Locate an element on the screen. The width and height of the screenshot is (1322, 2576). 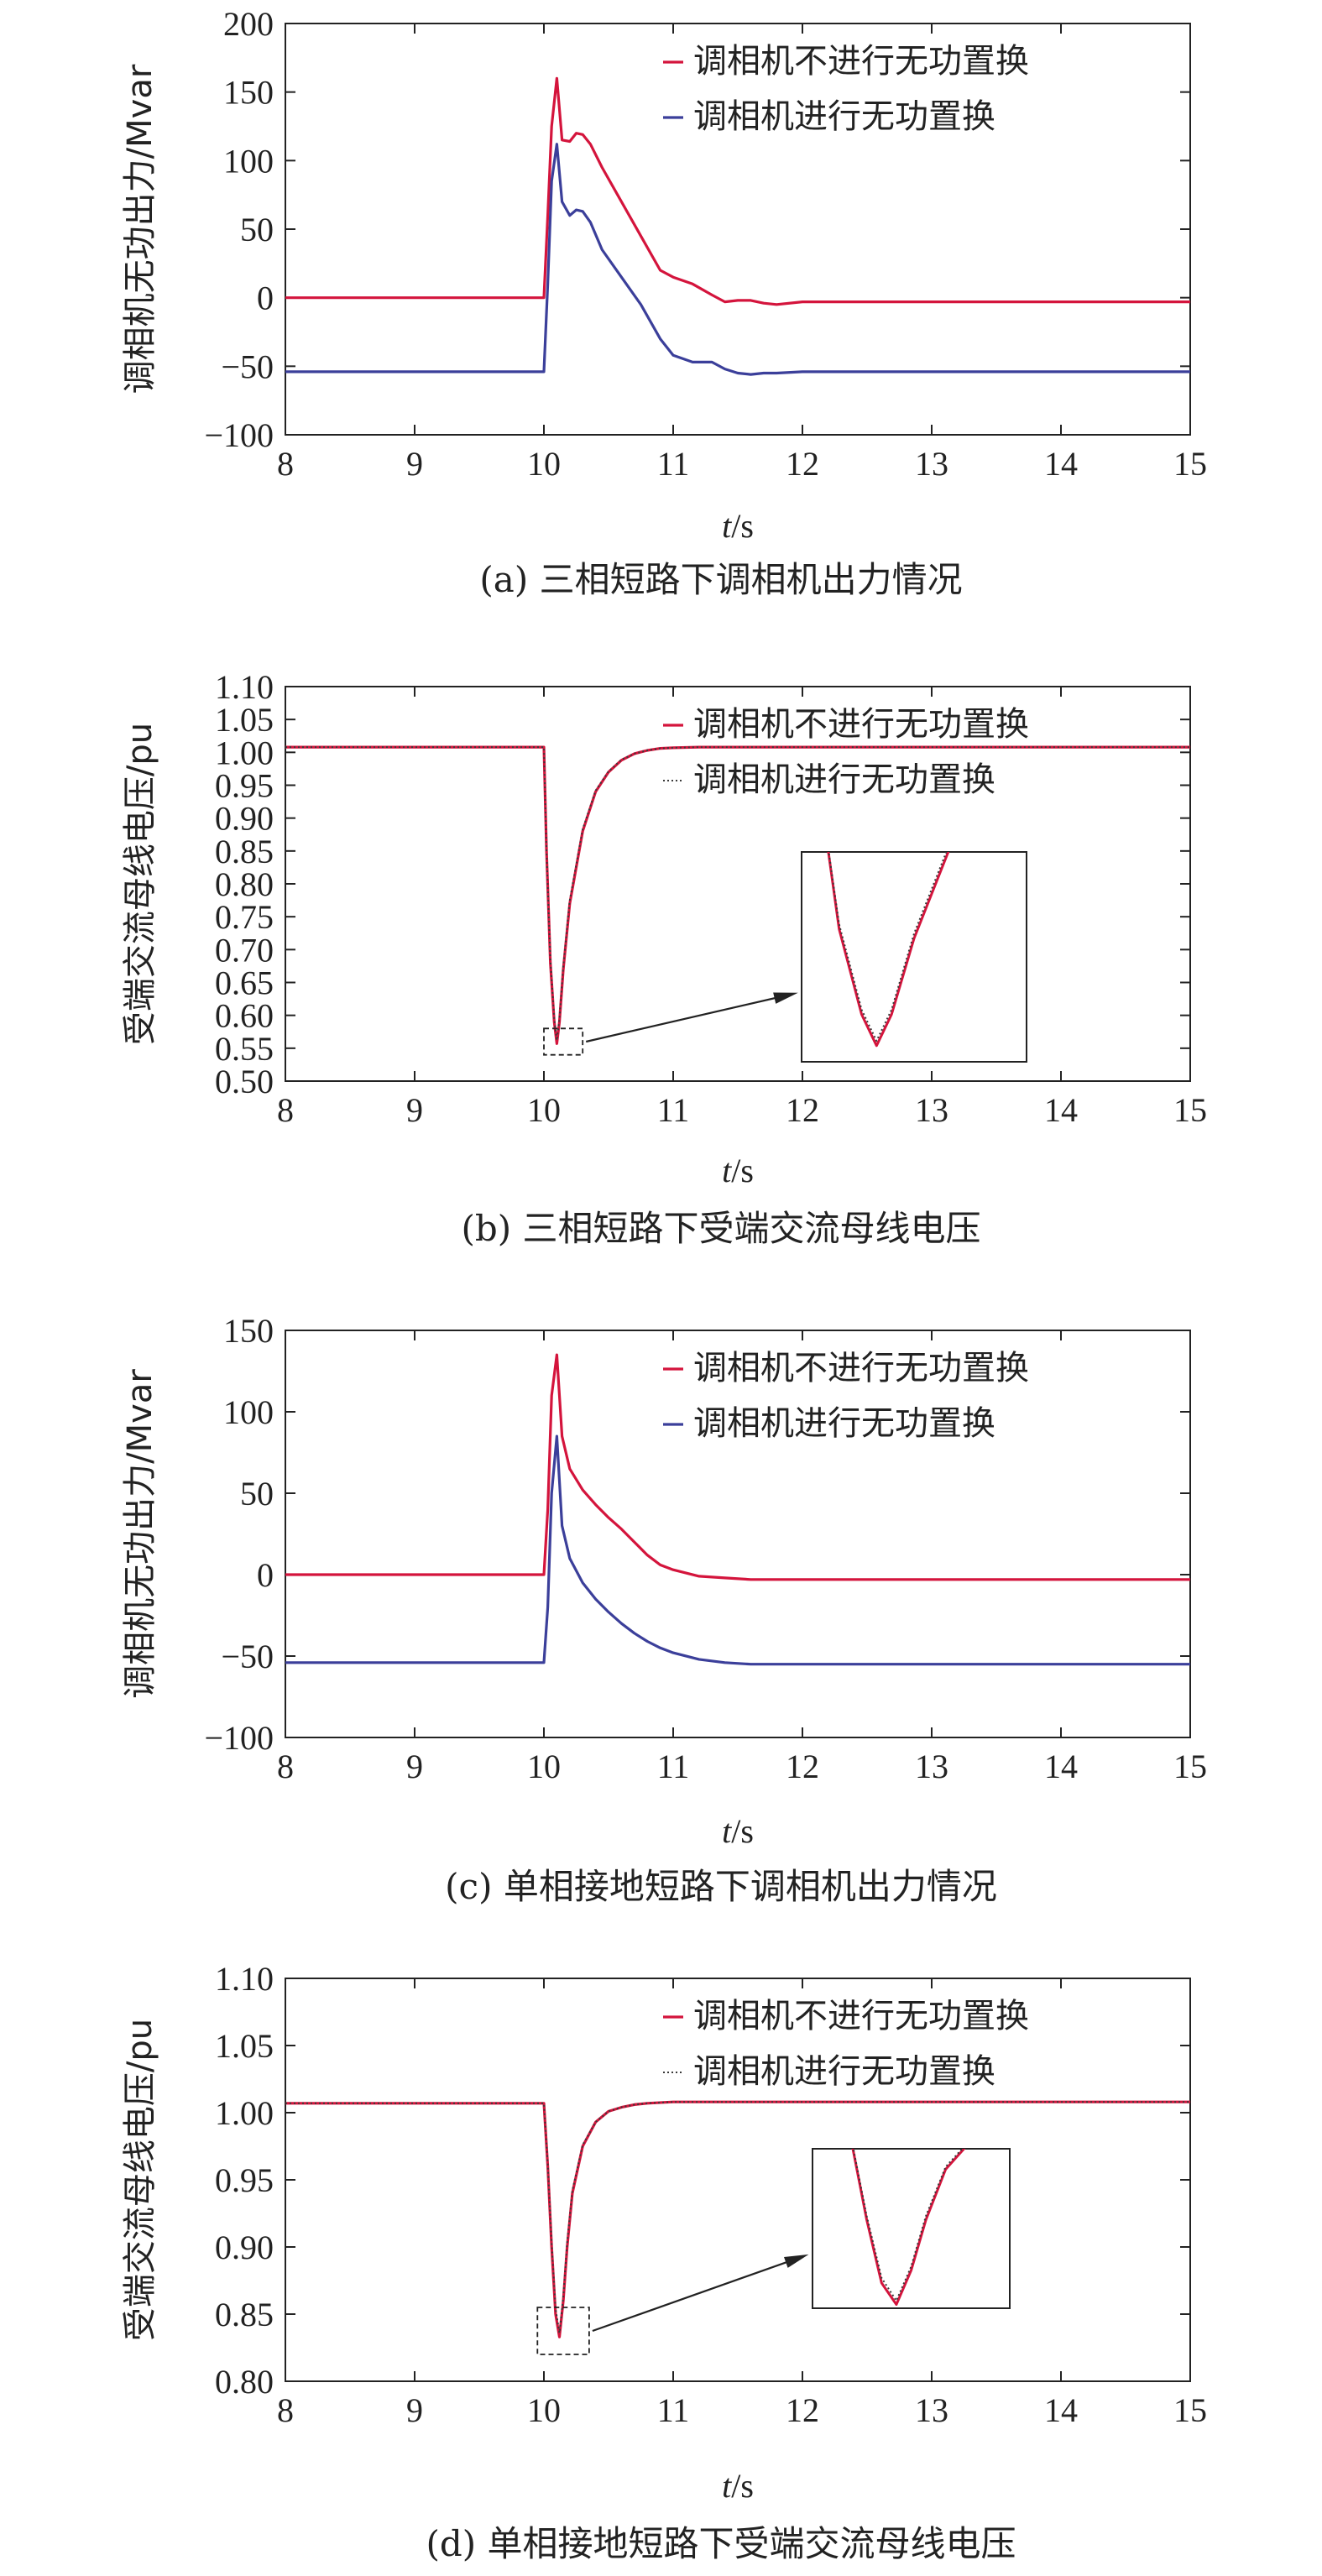
figure-caption: (c) 单相接地短路下调相机出力情况 is located at coordinates (721, 1886).